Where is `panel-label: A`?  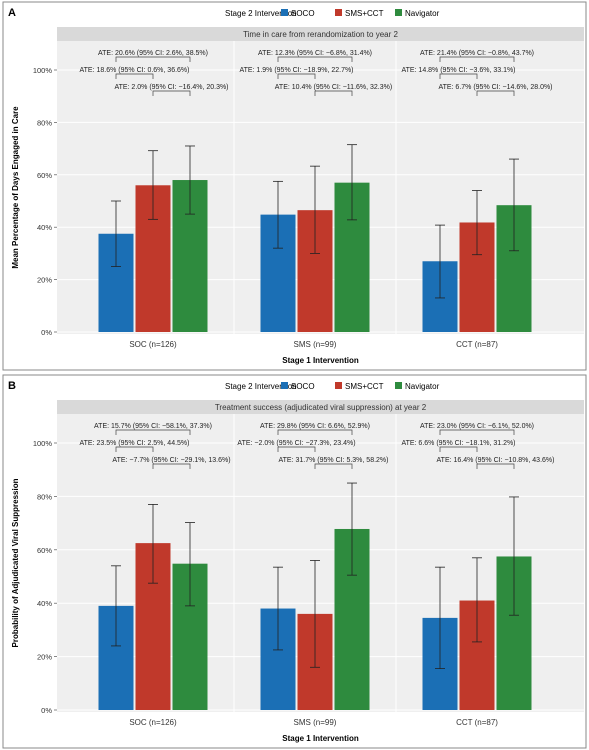
panel-label: A is located at coordinates (12, 13).